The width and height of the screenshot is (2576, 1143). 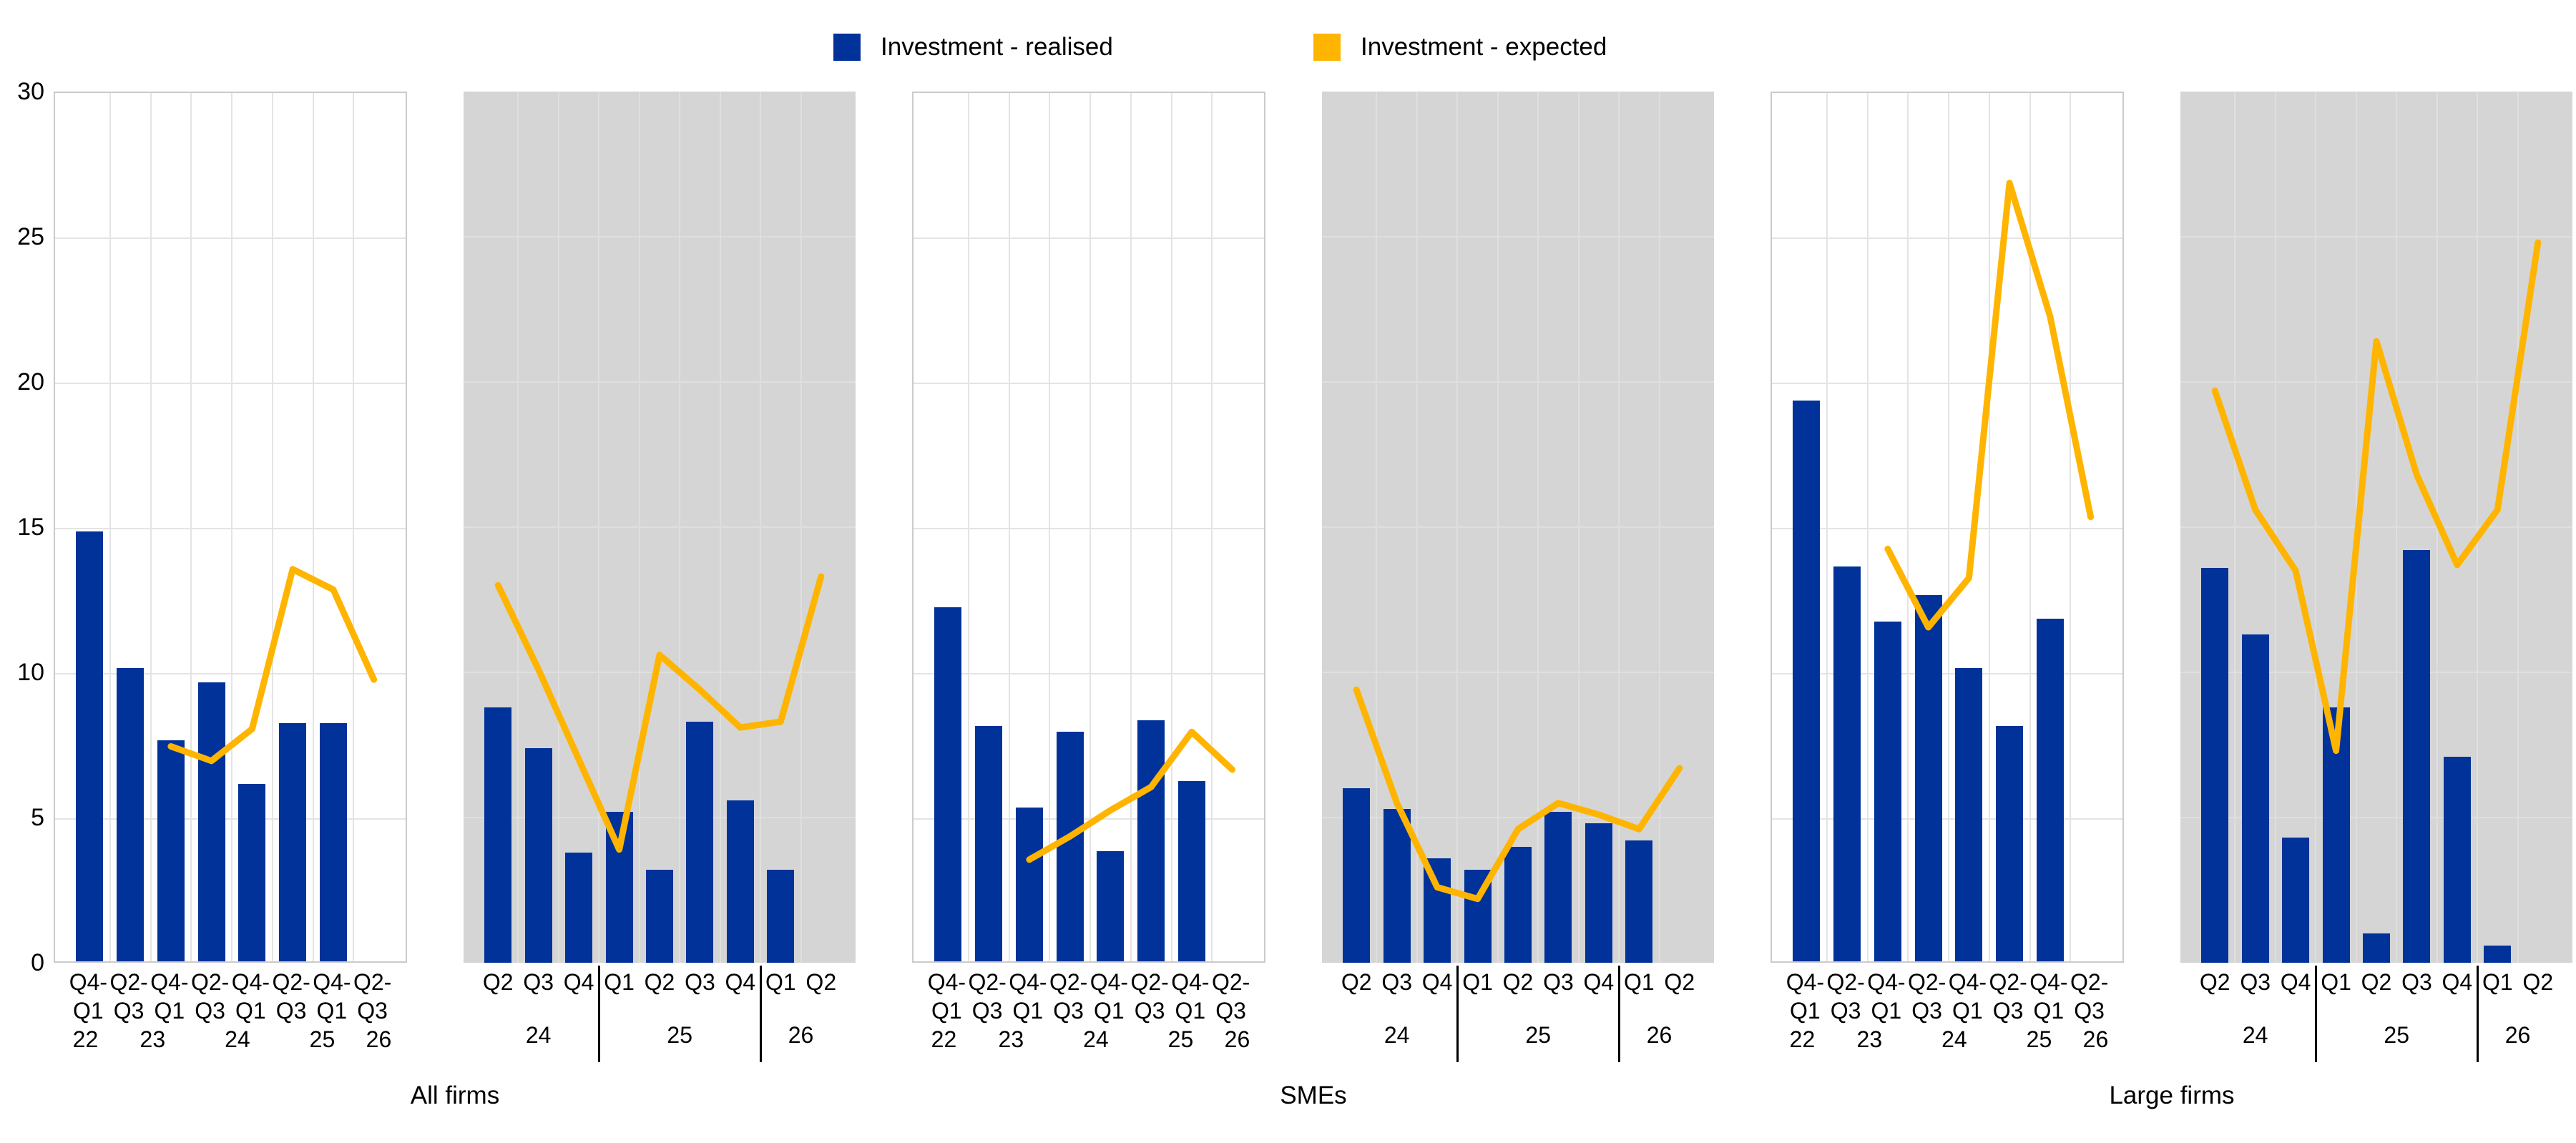 I want to click on year-label: 23, so click(x=152, y=1039).